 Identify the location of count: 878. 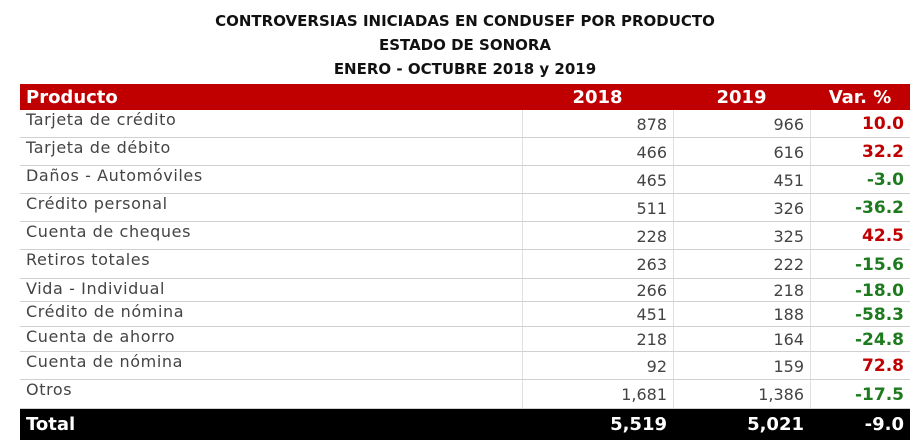
(651, 124).